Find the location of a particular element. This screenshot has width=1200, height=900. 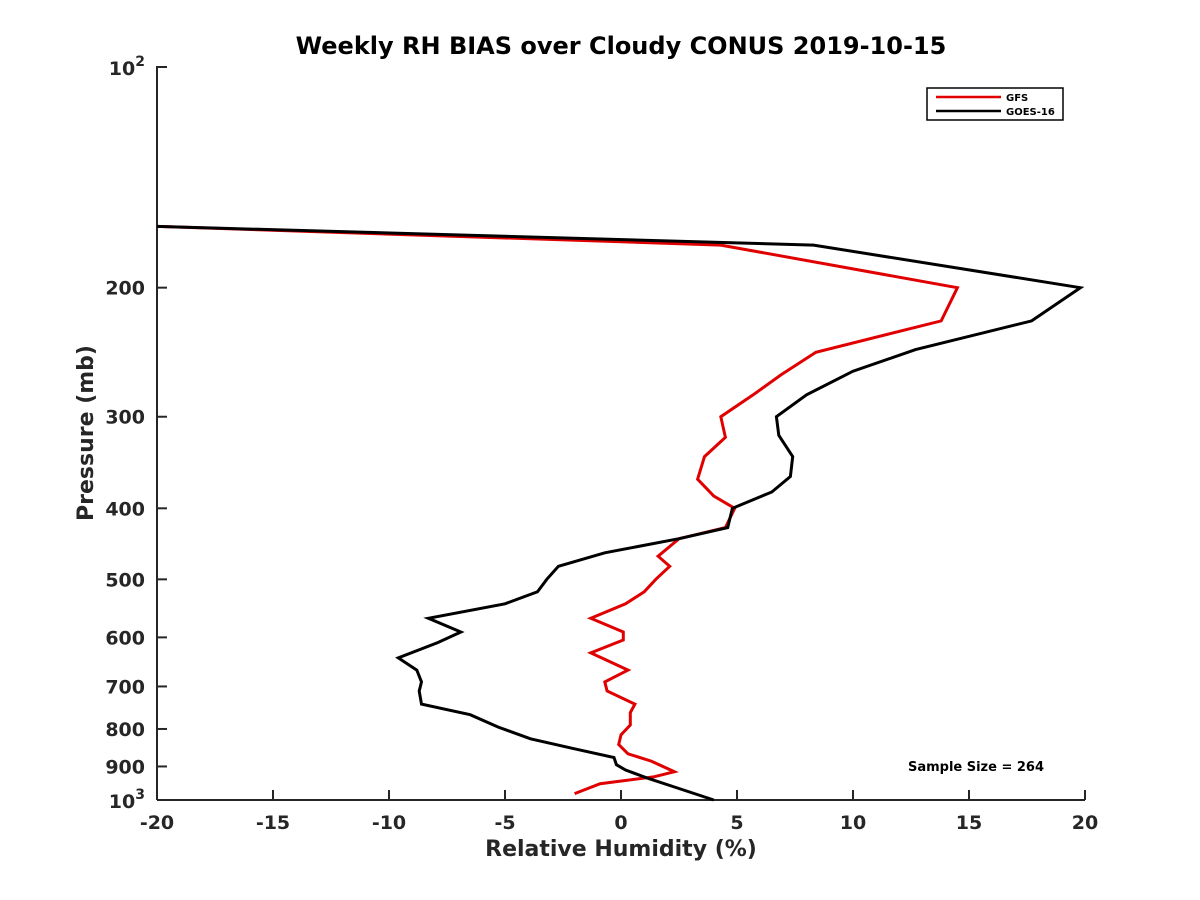

x-tick-label: 10 is located at coordinates (853, 823).